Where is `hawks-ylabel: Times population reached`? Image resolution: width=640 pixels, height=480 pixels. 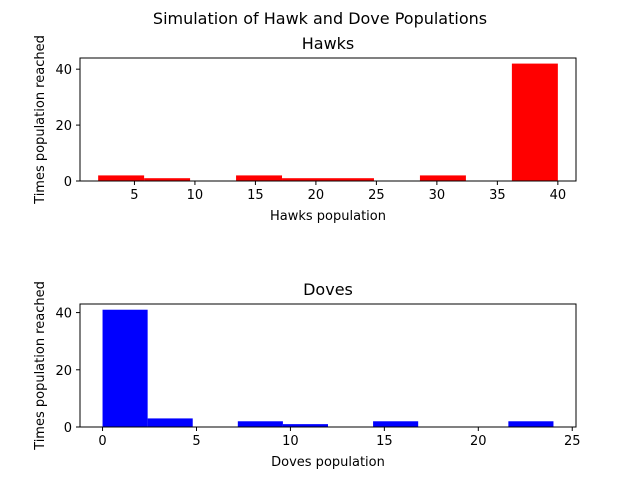 hawks-ylabel: Times population reached is located at coordinates (40, 120).